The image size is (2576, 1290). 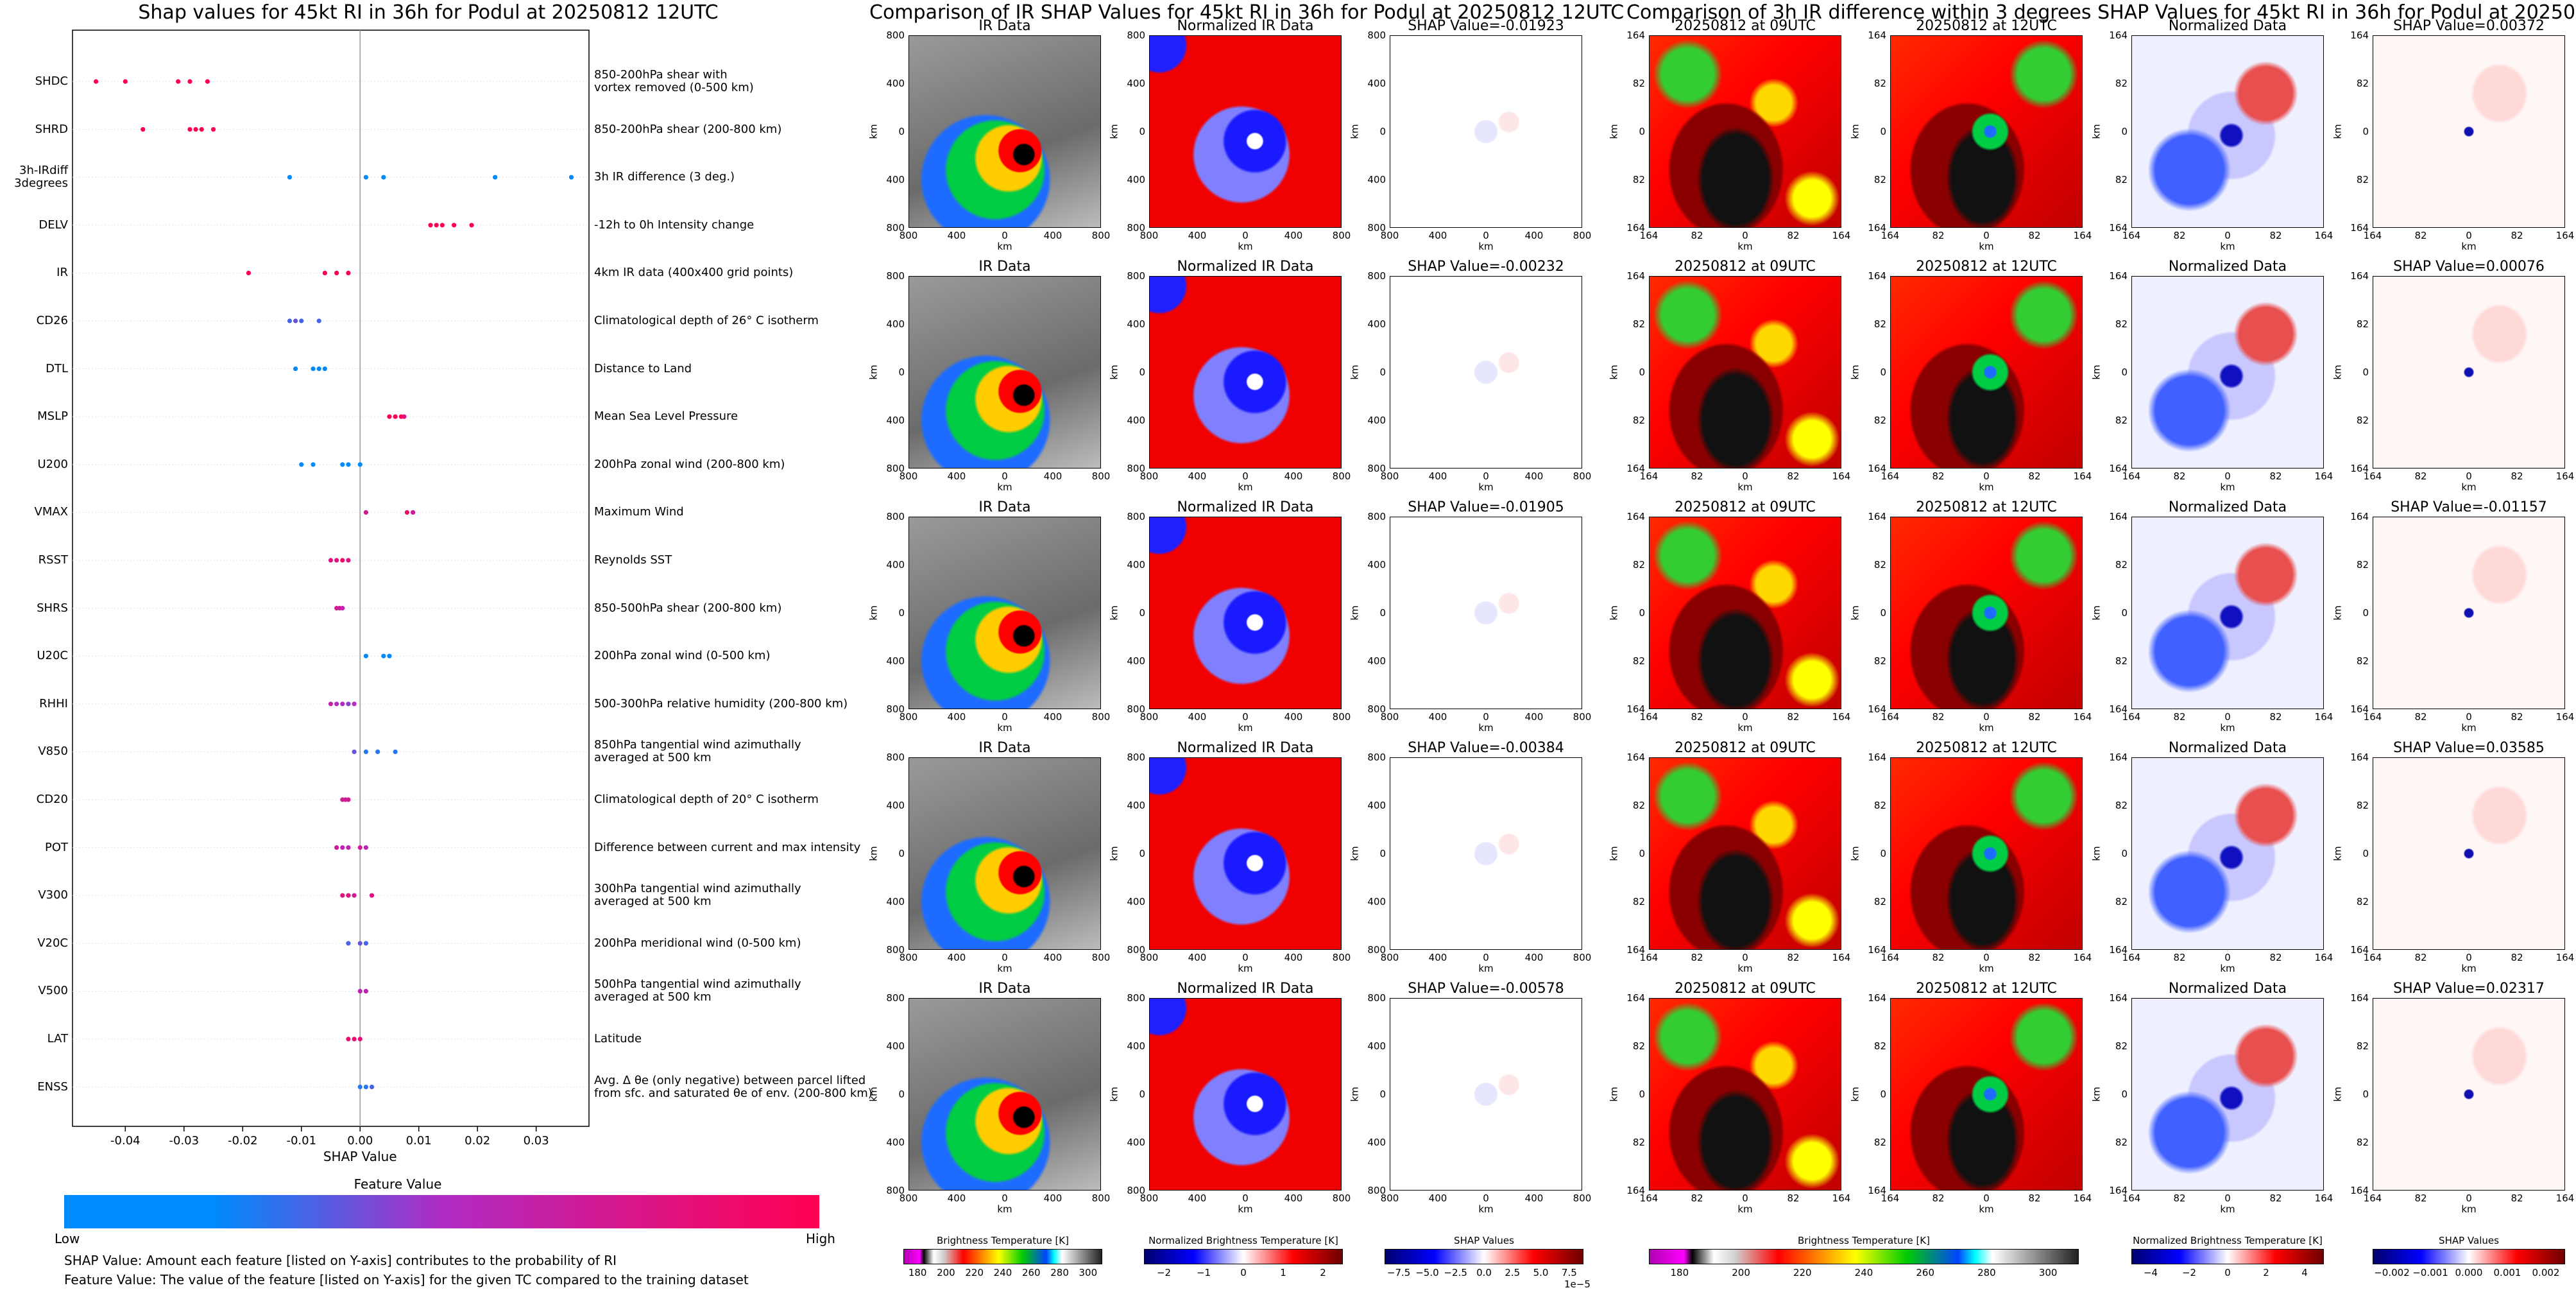 I want to click on x-tick-label: -0.02, so click(x=242, y=1141).